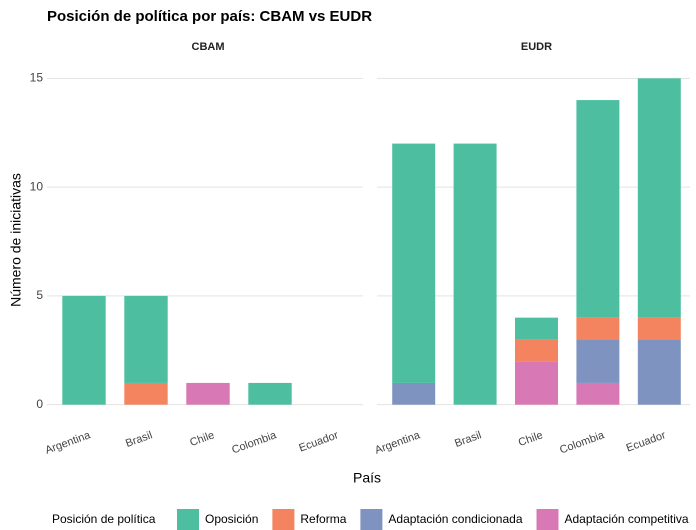  I want to click on legend-label: Adaptación competitiva, so click(627, 519).